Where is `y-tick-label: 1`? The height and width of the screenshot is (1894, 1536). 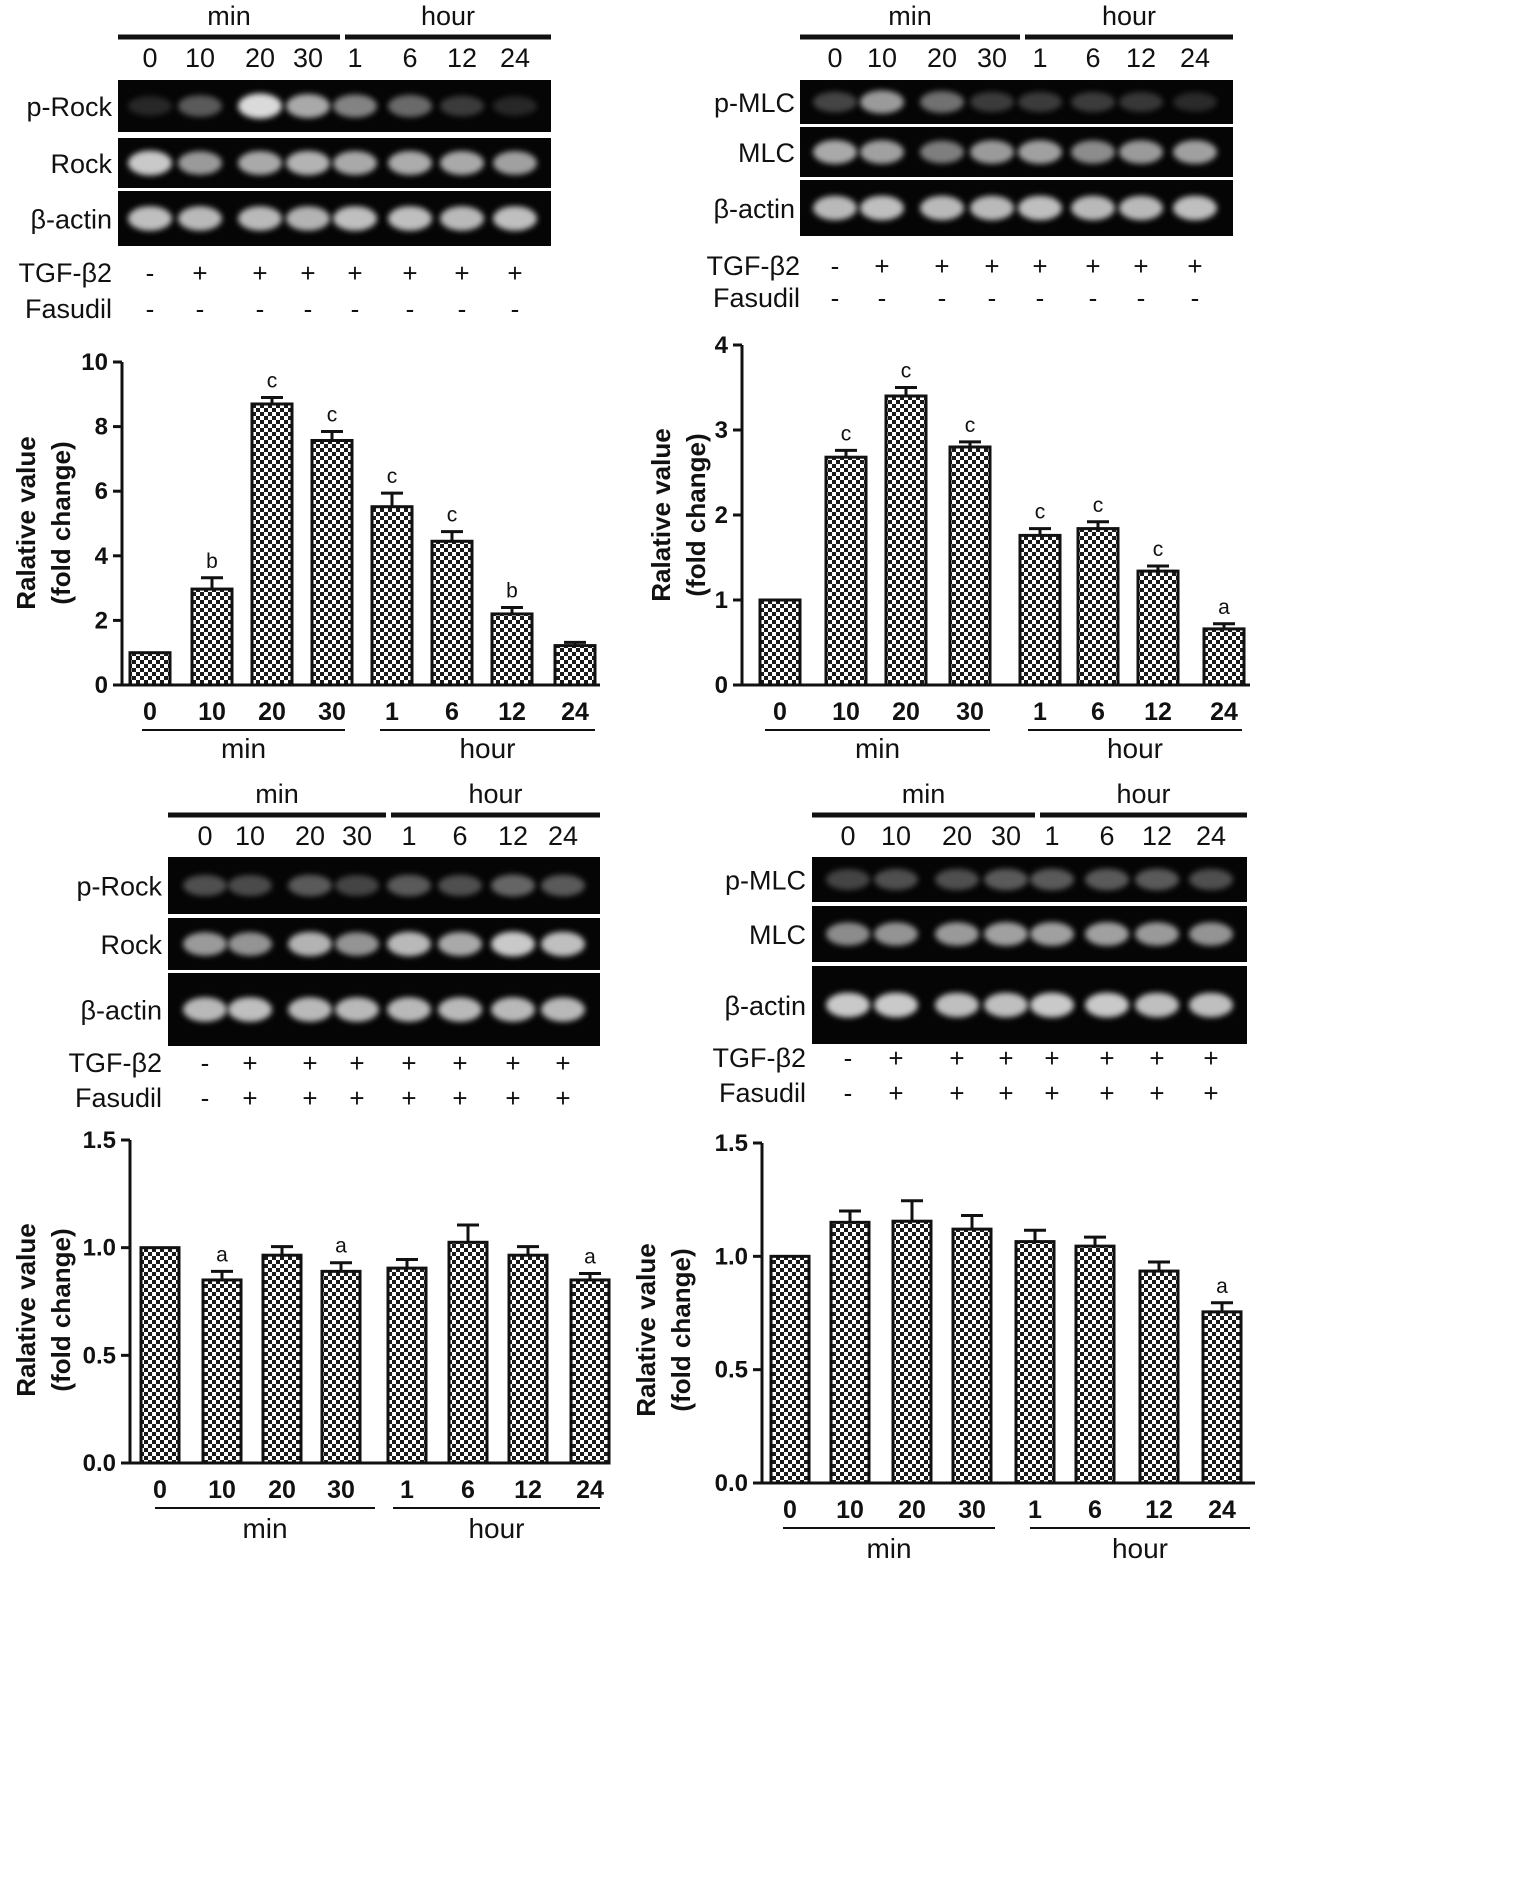
y-tick-label: 1 is located at coordinates (721, 600).